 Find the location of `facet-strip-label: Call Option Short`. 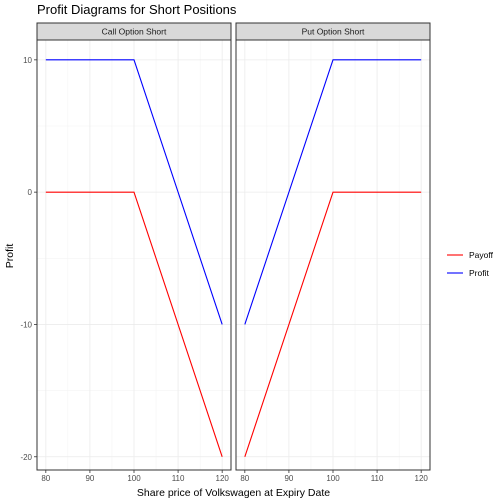

facet-strip-label: Call Option Short is located at coordinates (134, 32).